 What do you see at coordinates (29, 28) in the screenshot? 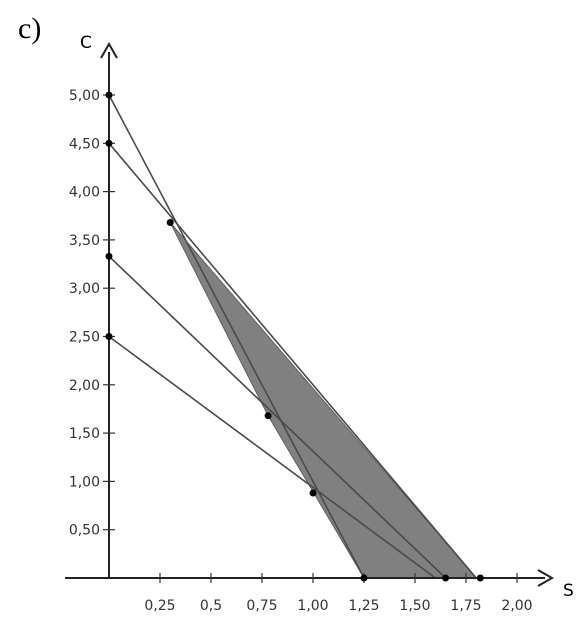
I see `figure-part-label: c)` at bounding box center [29, 28].